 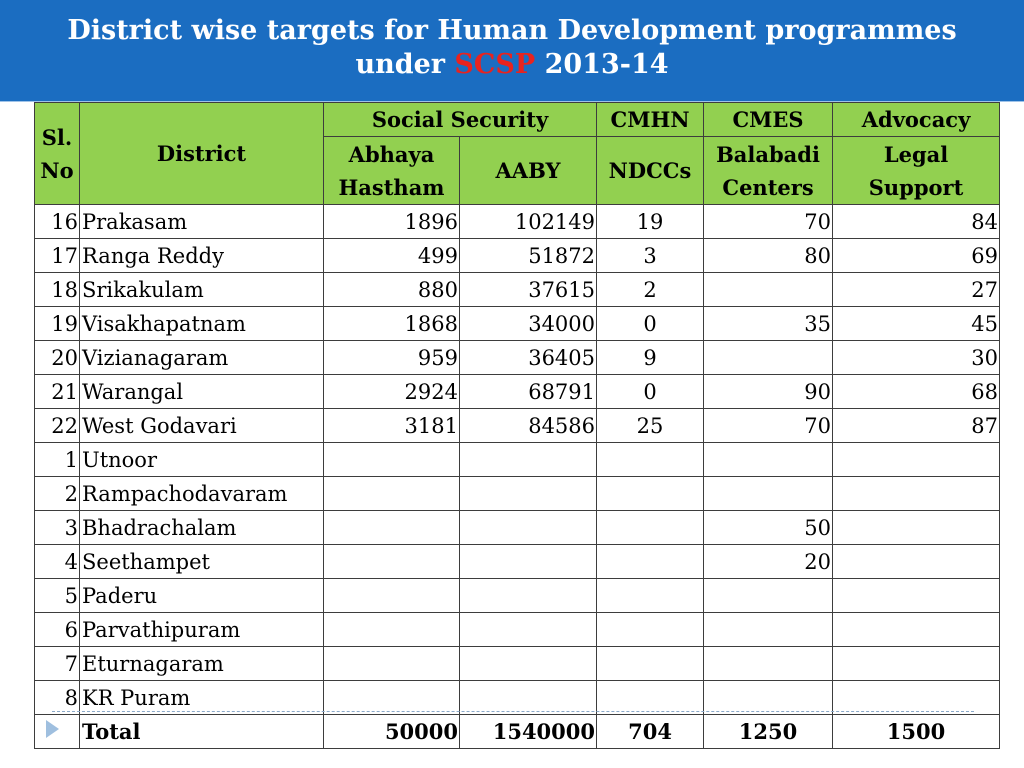 What do you see at coordinates (391, 289) in the screenshot?
I see `cell-abhaya-hastham: 880` at bounding box center [391, 289].